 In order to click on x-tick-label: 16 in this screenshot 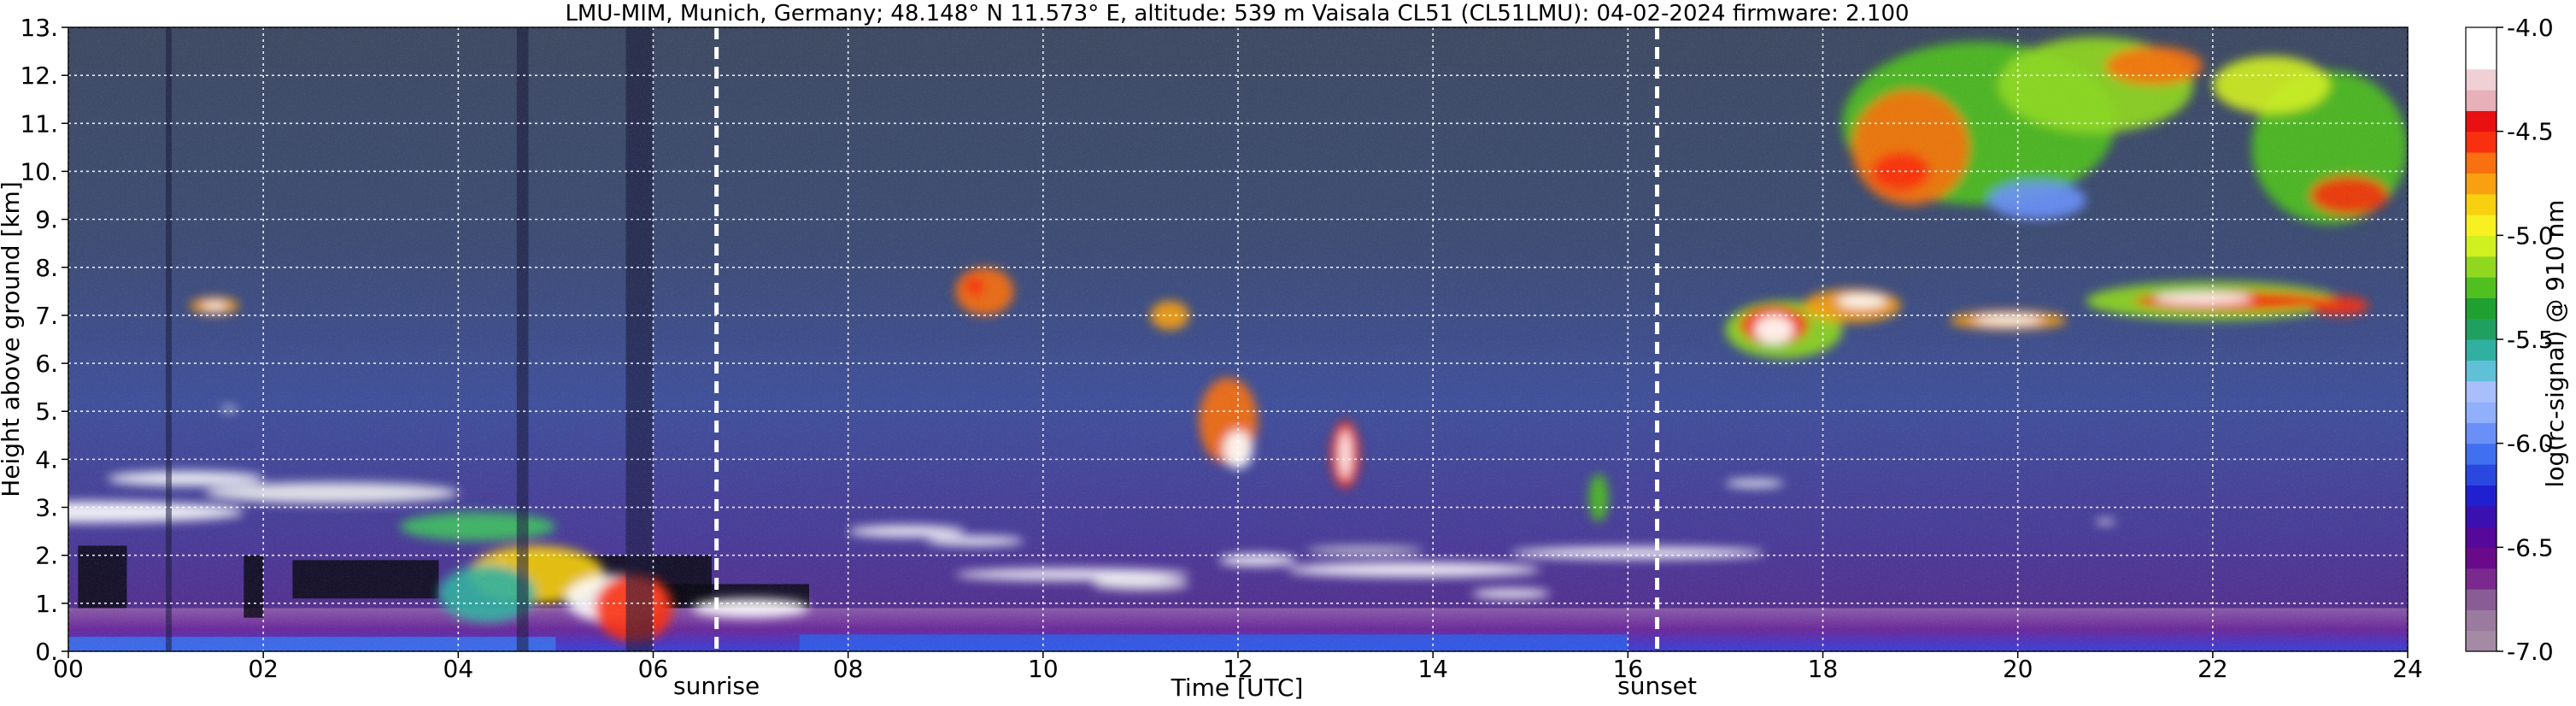, I will do `click(1628, 669)`.